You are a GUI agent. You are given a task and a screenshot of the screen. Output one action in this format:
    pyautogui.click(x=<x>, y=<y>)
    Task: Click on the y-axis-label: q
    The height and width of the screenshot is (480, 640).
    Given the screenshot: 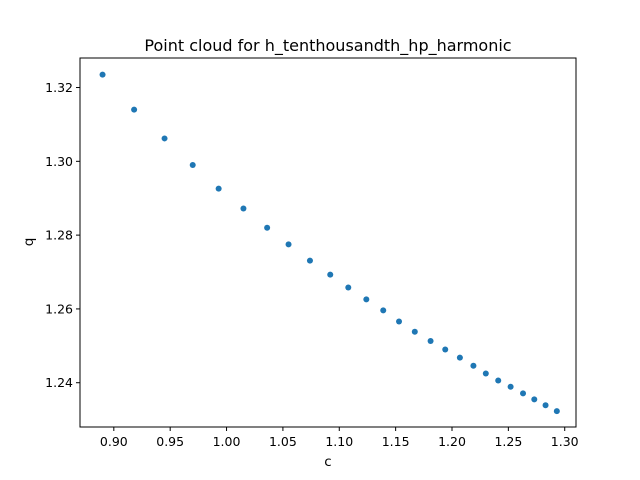 What is the action you would take?
    pyautogui.click(x=29, y=242)
    